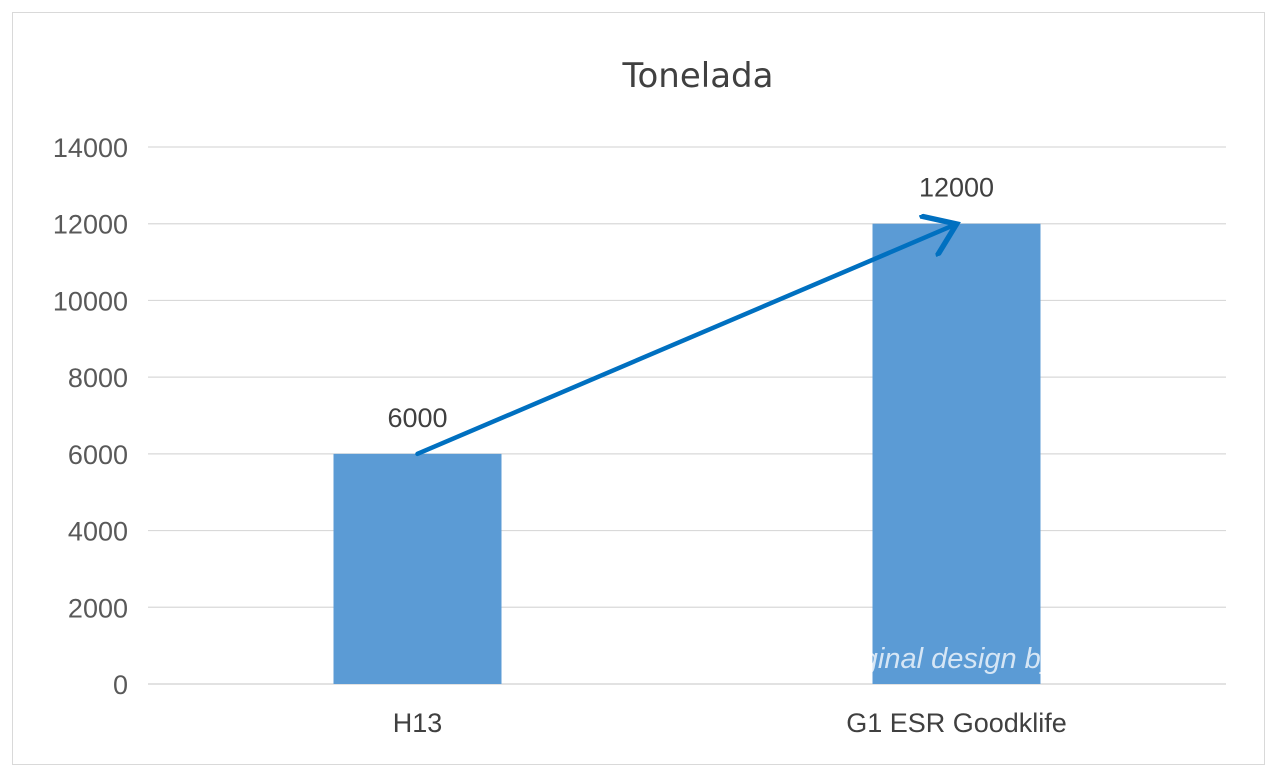 The height and width of the screenshot is (775, 1277). What do you see at coordinates (90, 301) in the screenshot?
I see `y-tick-label: 10000` at bounding box center [90, 301].